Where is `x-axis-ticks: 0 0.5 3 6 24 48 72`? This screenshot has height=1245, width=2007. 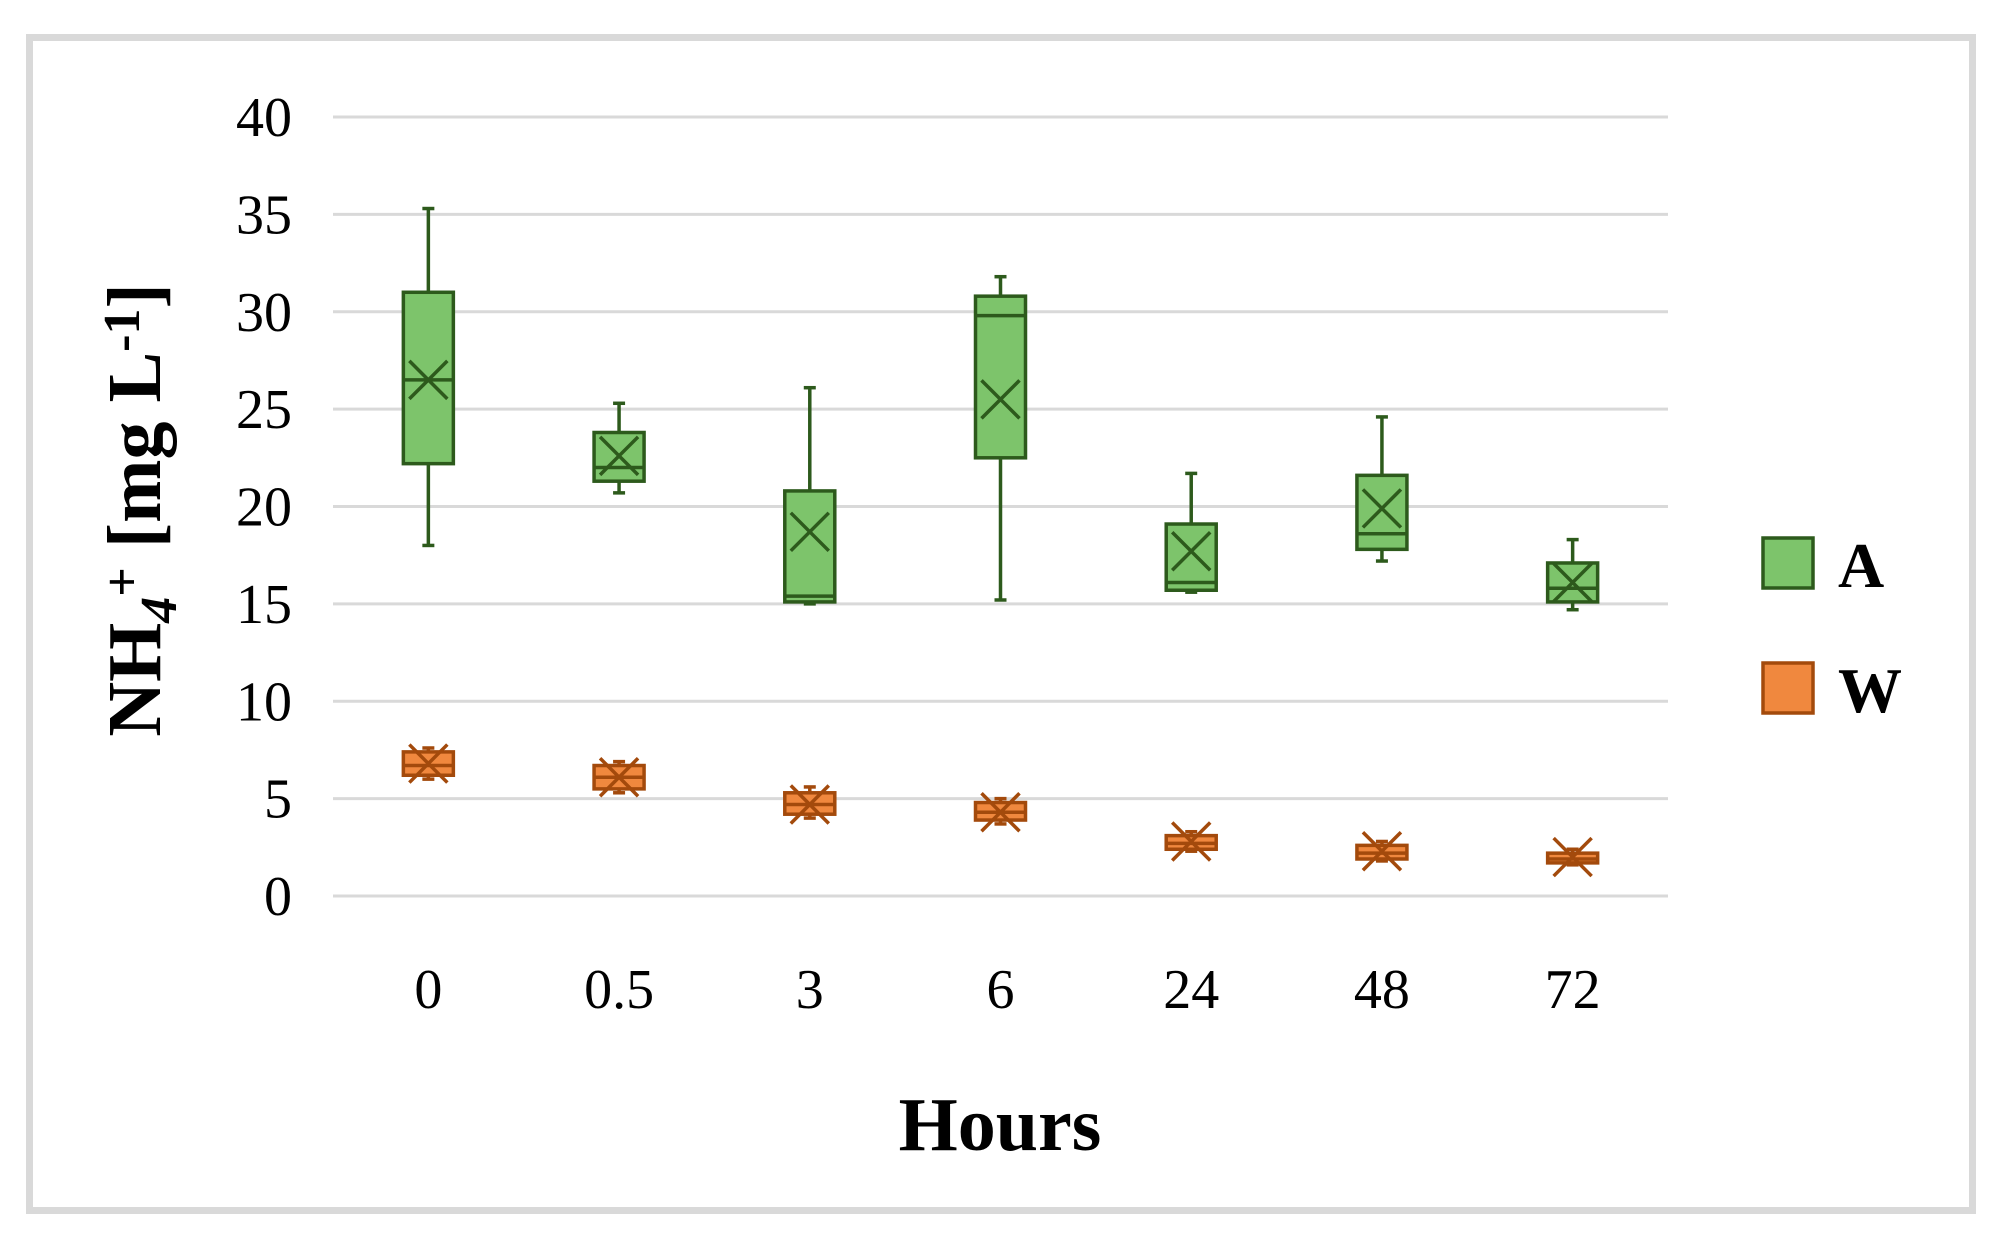 x-axis-ticks: 0 0.5 3 6 24 48 72 is located at coordinates (1007, 990).